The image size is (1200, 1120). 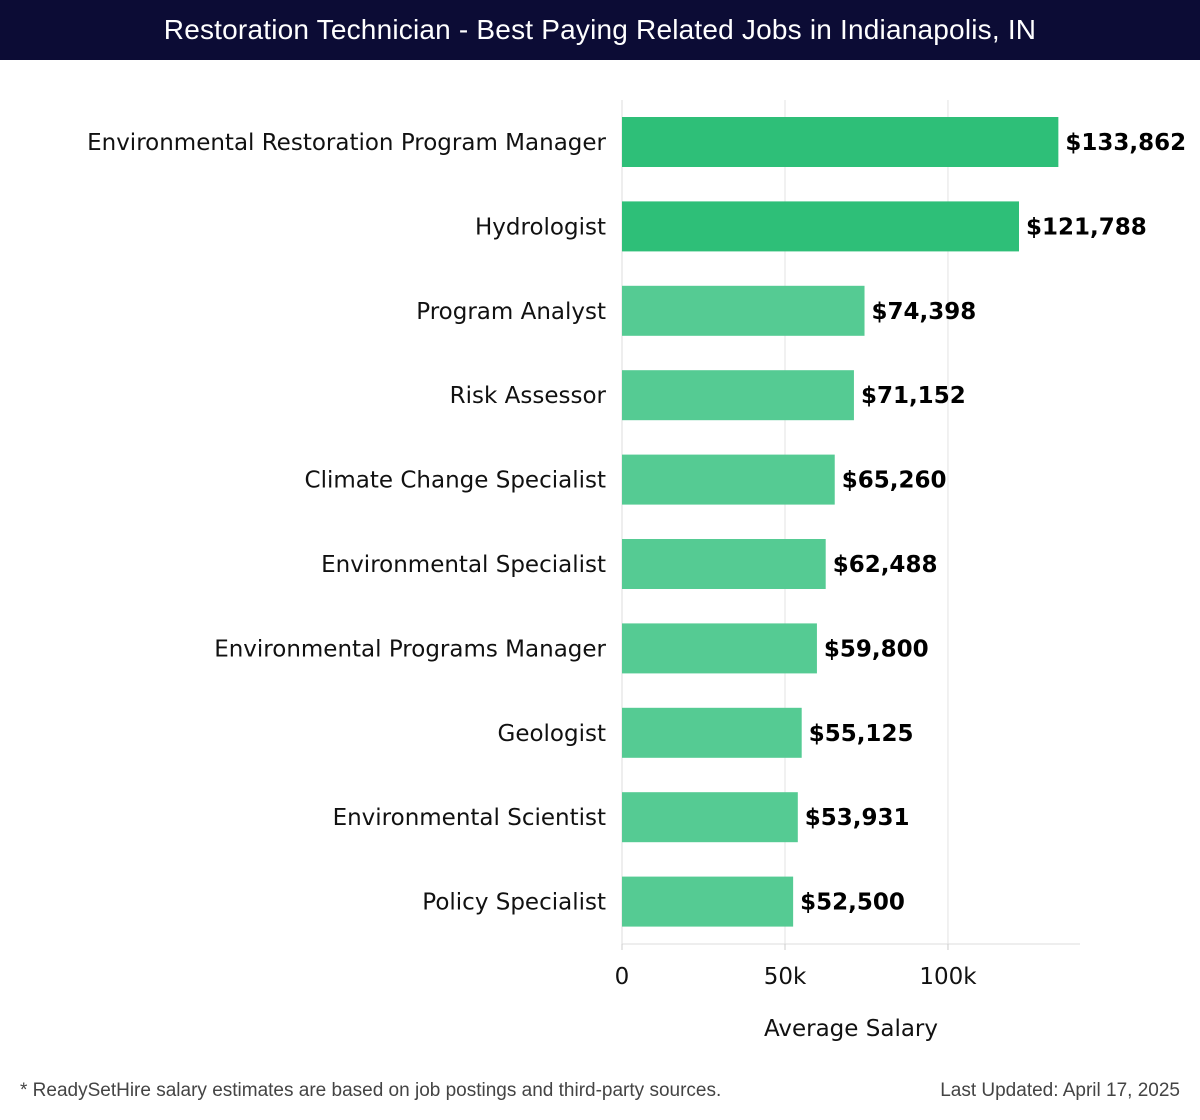 I want to click on category-label: Environmental Specialist, so click(x=463, y=565).